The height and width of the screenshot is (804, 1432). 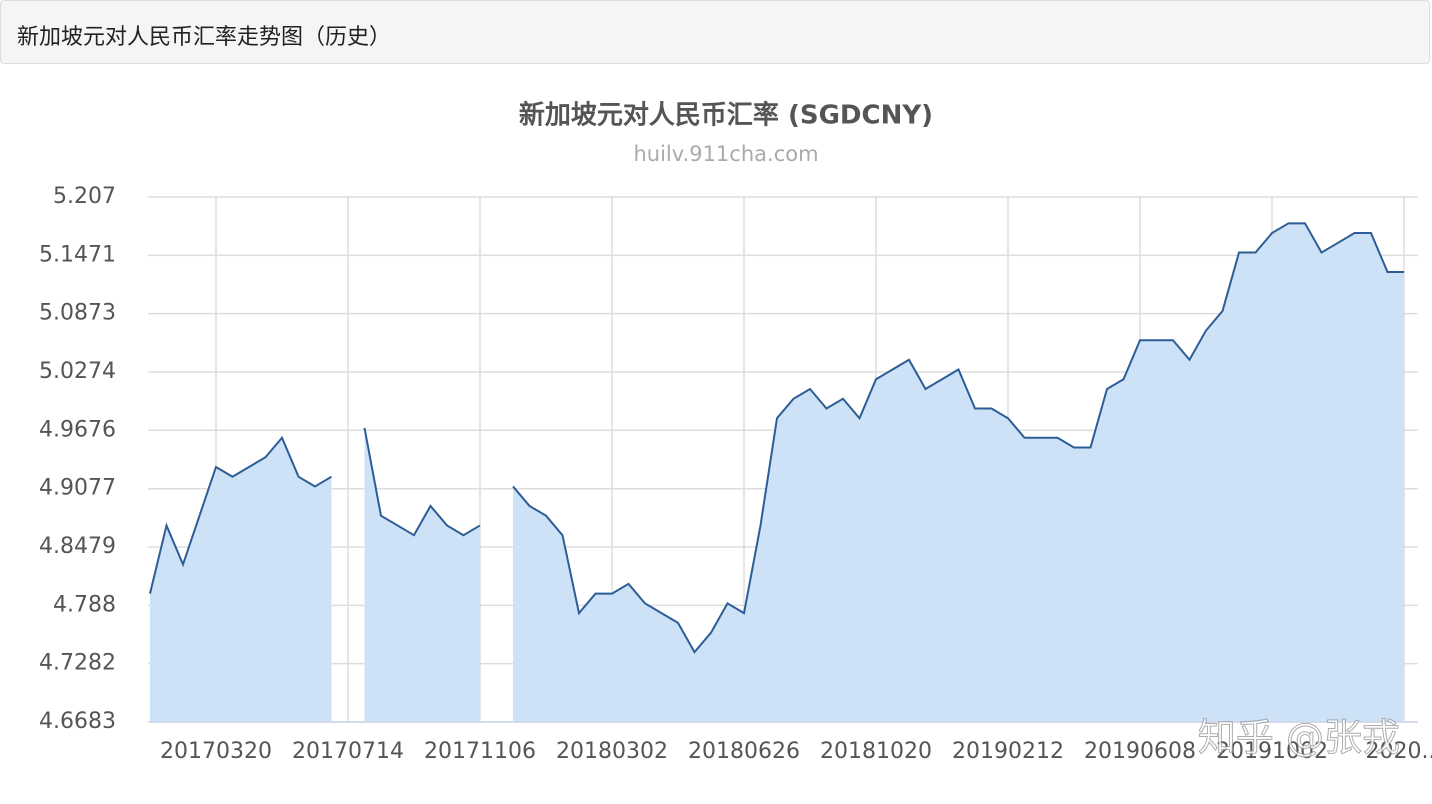 I want to click on x-tick-label: 20171106, so click(x=480, y=751).